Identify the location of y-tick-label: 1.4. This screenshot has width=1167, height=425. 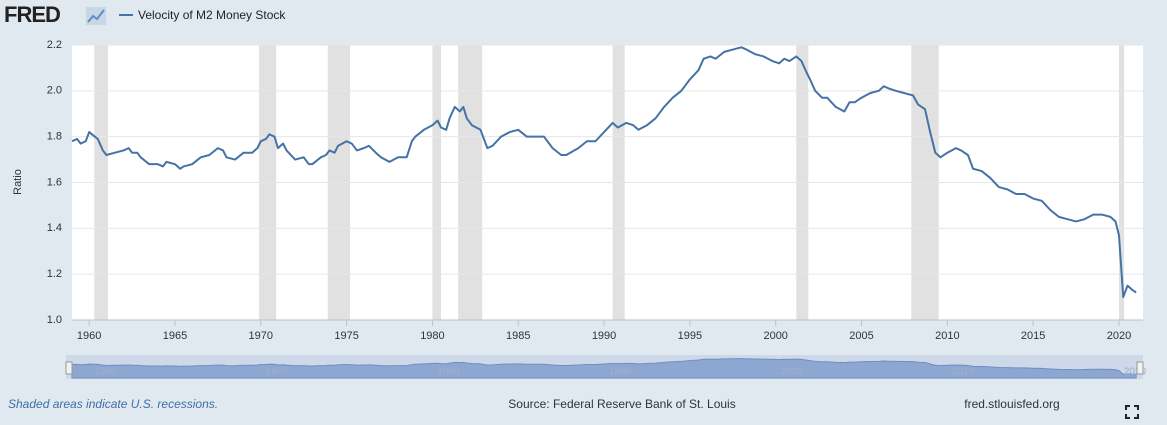
(54, 228).